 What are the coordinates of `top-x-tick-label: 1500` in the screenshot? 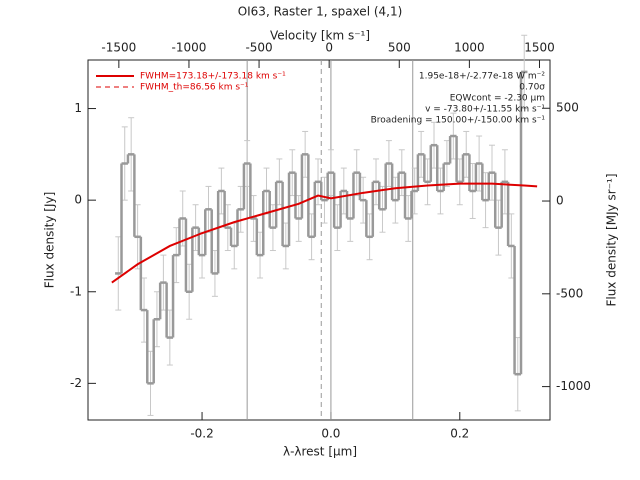 It's located at (539, 48).